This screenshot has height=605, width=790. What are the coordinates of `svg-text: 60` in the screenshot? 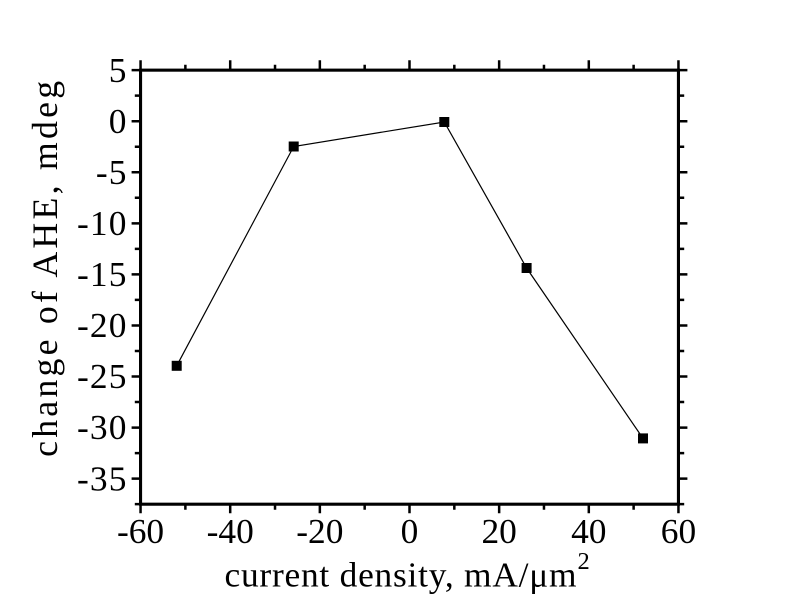 It's located at (678, 531).